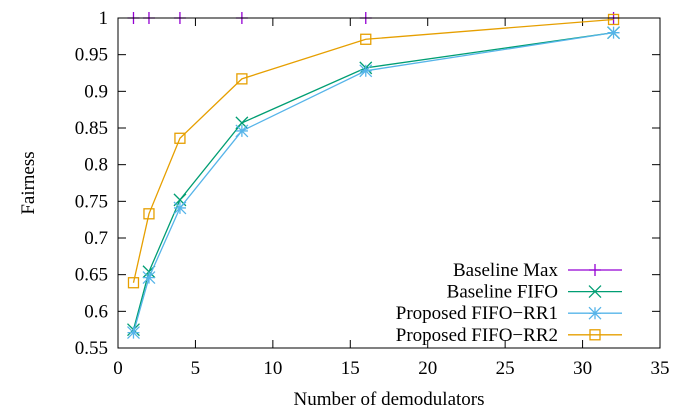  I want to click on x-tick-label: 25, so click(505, 368).